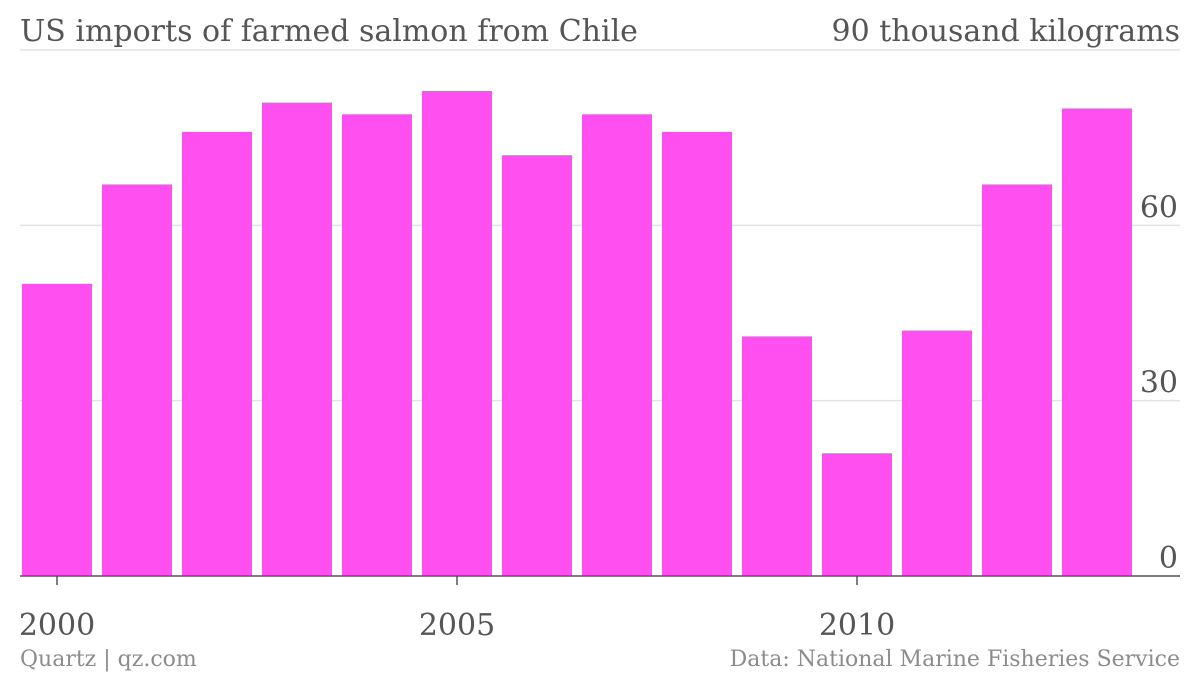 This screenshot has height=676, width=1200. What do you see at coordinates (954, 659) in the screenshot?
I see `footer-source-right: Data: National Marine Fisheries Service` at bounding box center [954, 659].